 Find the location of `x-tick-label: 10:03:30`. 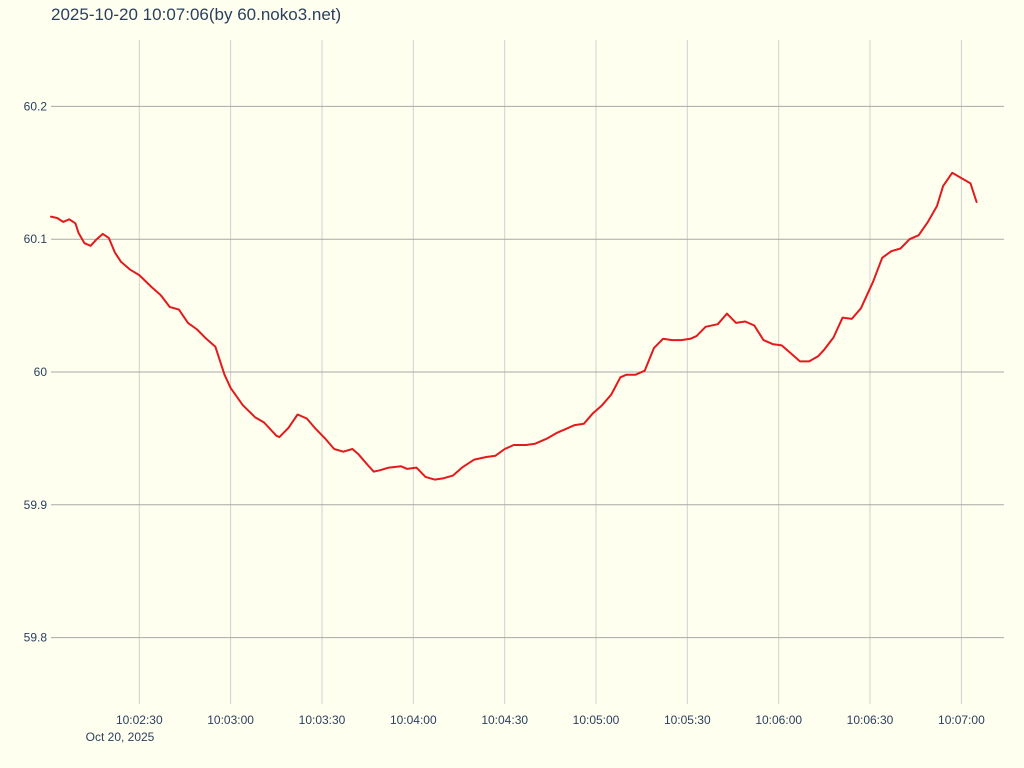

x-tick-label: 10:03:30 is located at coordinates (322, 720).